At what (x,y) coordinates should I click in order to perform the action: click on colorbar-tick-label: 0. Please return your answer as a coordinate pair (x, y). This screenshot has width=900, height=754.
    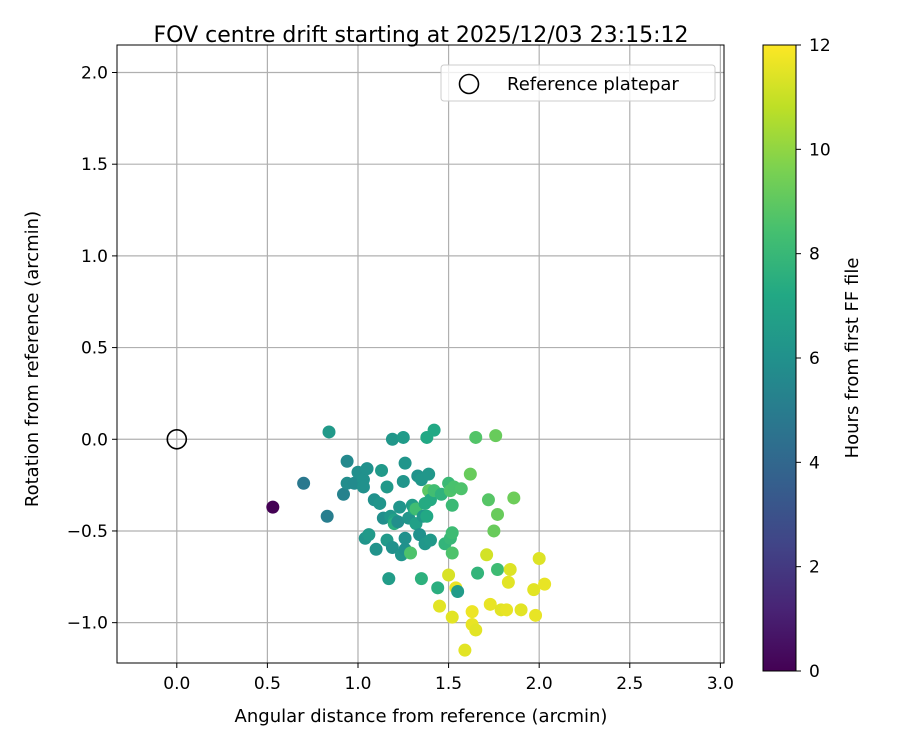
    Looking at the image, I should click on (814, 672).